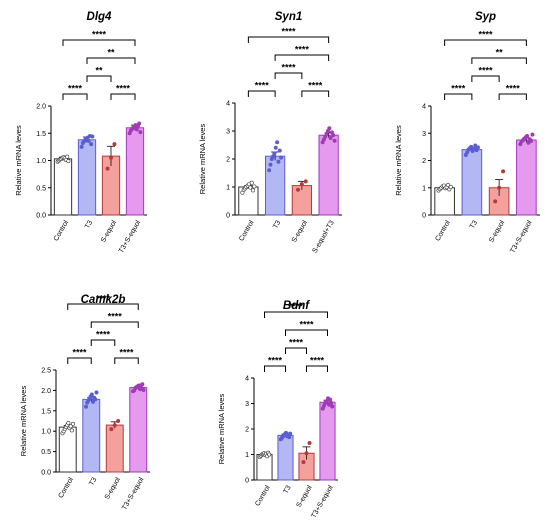  I want to click on bar-t3+s-equol, so click(526, 177).